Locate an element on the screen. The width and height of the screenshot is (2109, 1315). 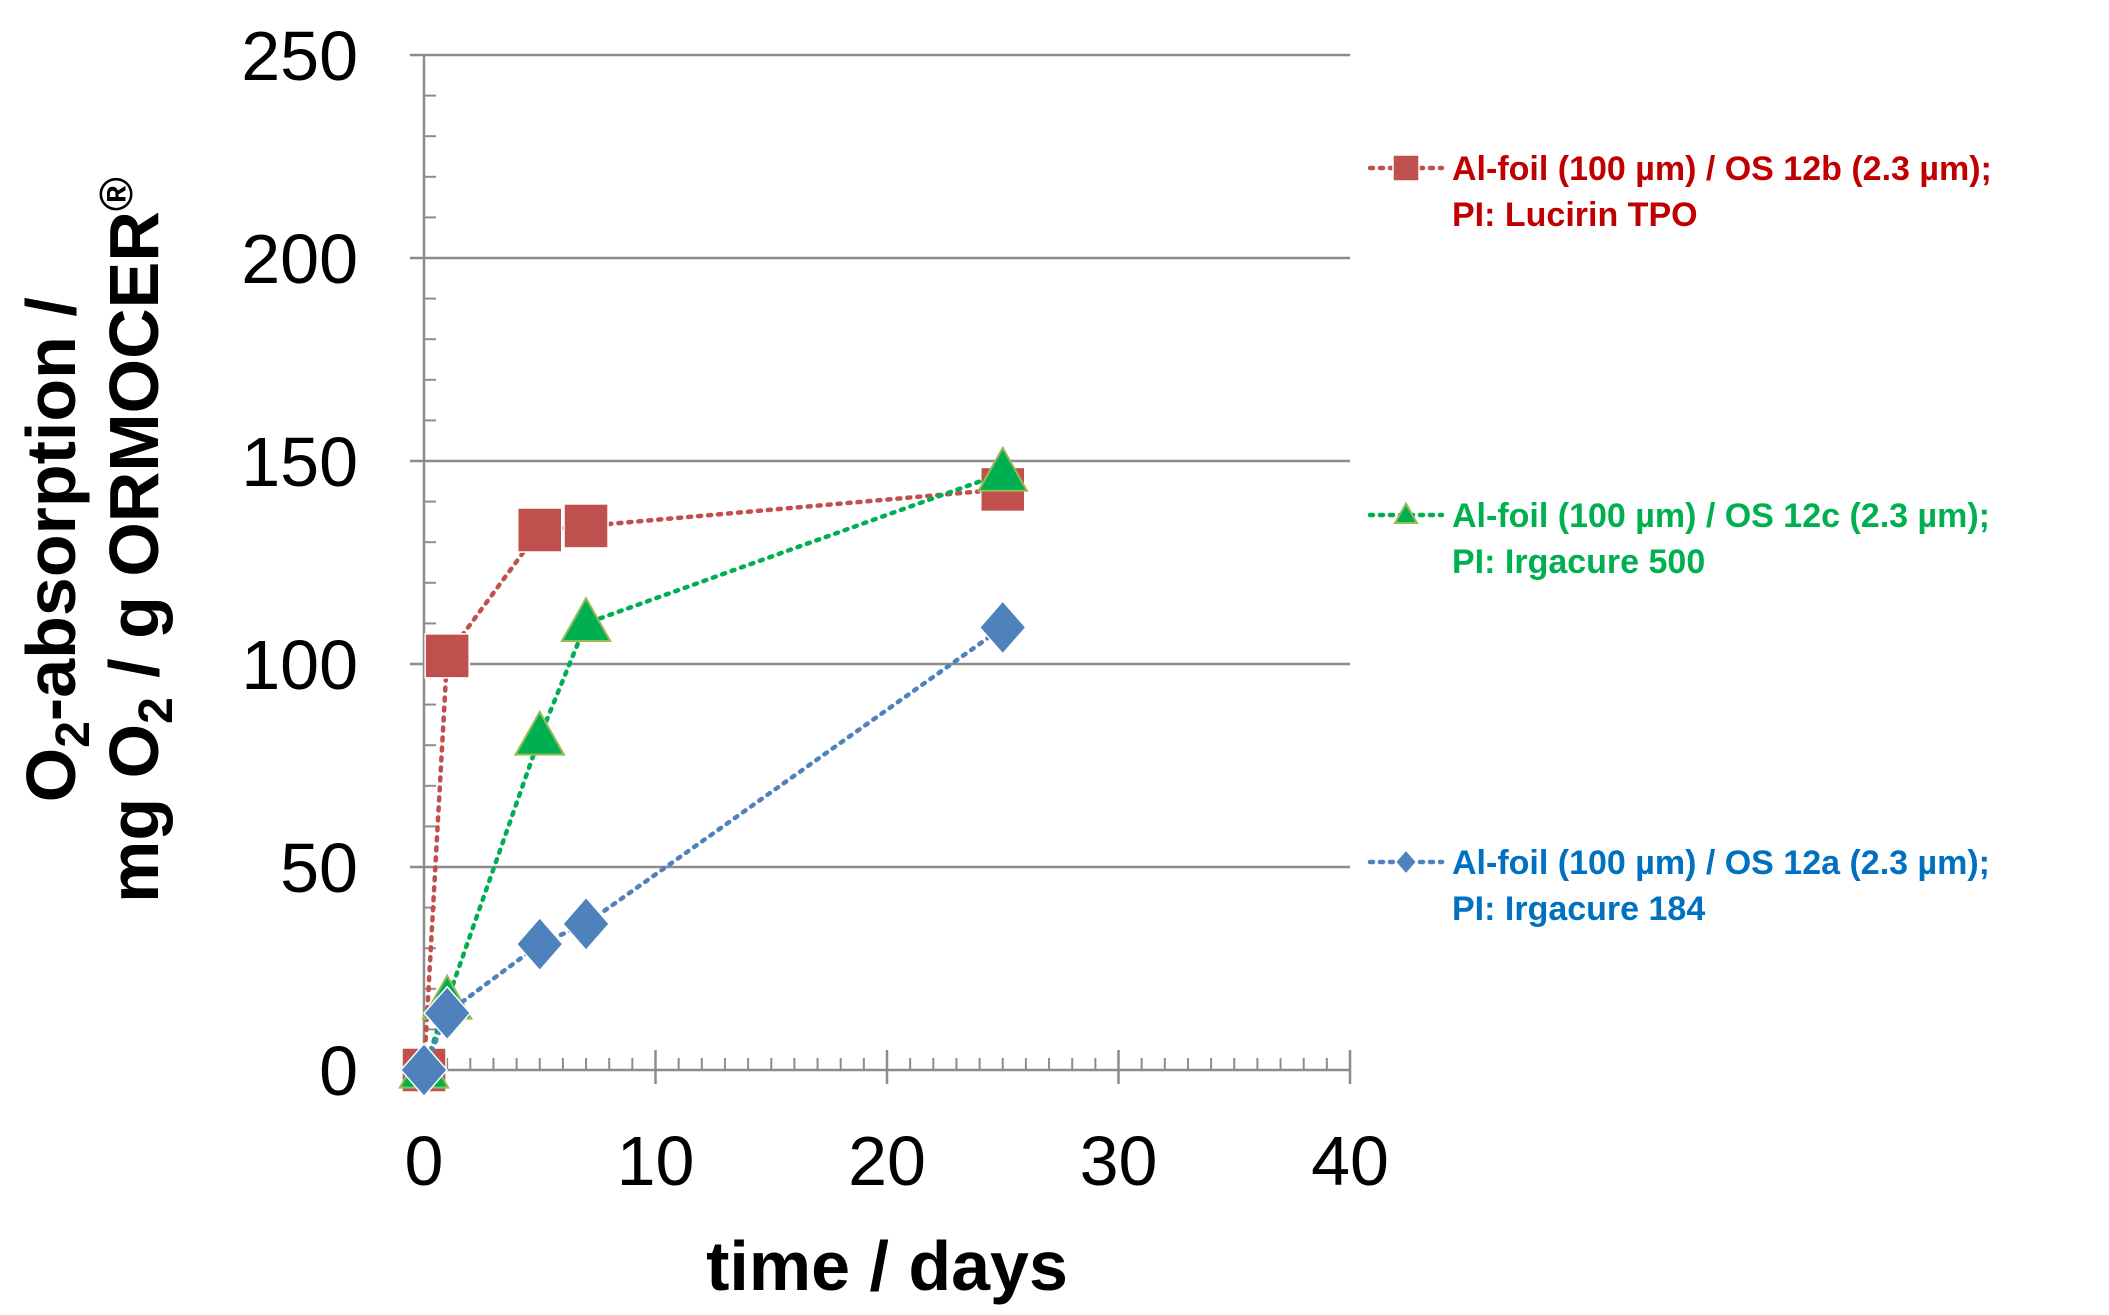
series-square is located at coordinates (713, 779).